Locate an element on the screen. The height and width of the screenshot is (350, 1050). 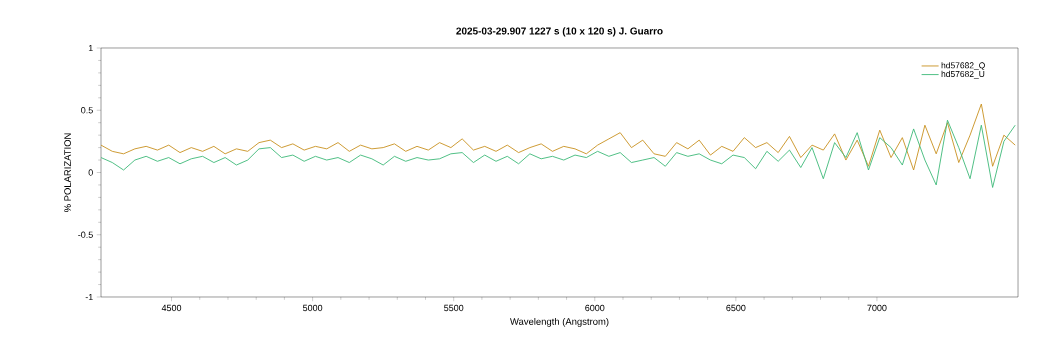
legend-label: hd57682_U is located at coordinates (963, 74).